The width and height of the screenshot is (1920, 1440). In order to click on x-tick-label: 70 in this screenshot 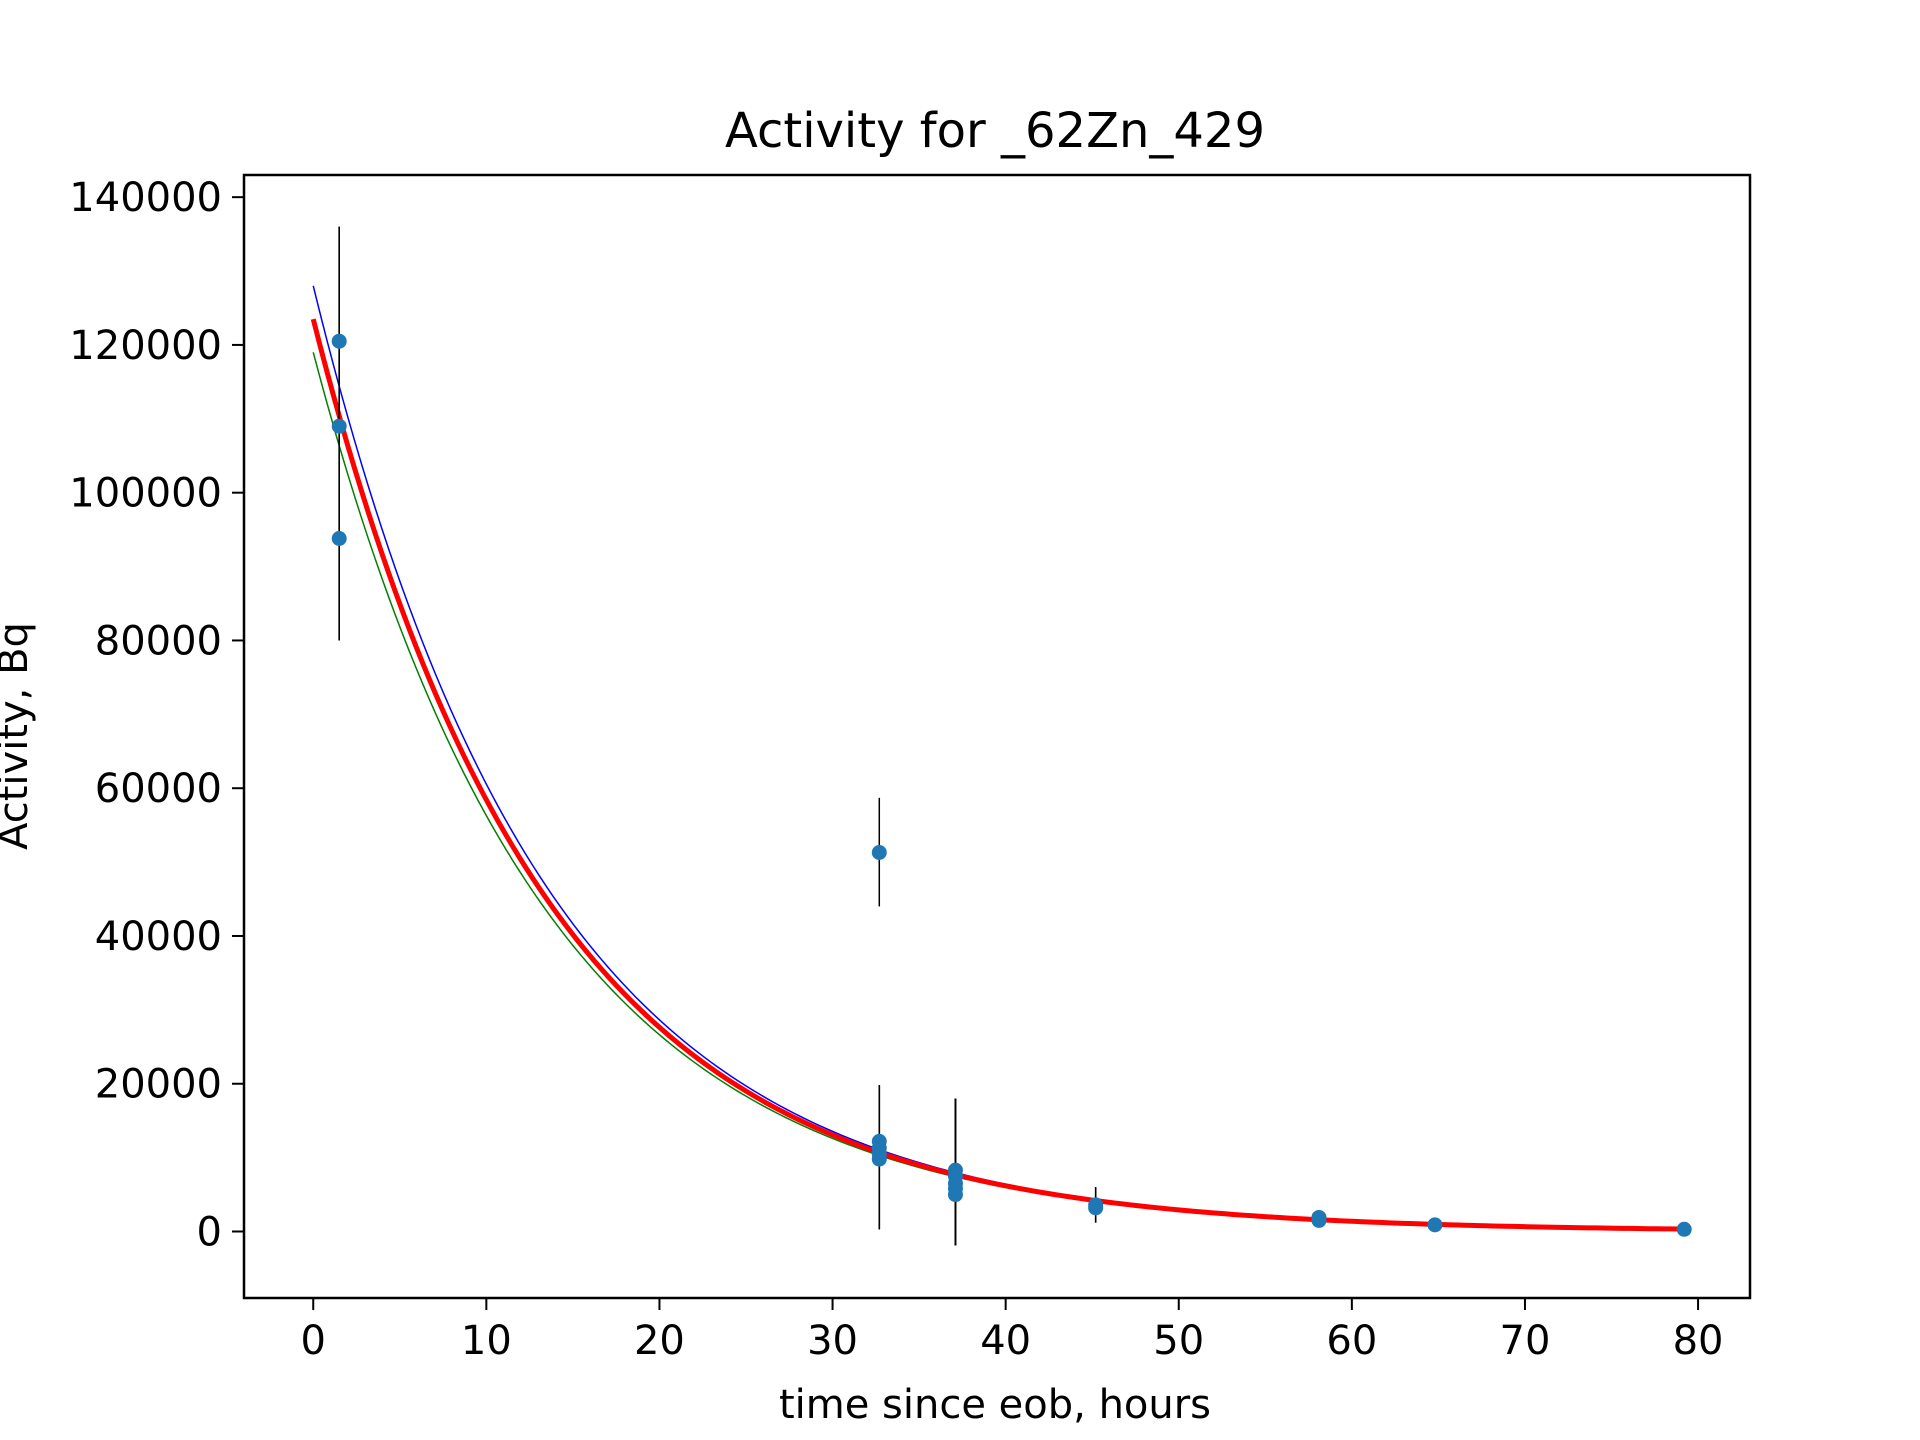, I will do `click(1525, 1341)`.